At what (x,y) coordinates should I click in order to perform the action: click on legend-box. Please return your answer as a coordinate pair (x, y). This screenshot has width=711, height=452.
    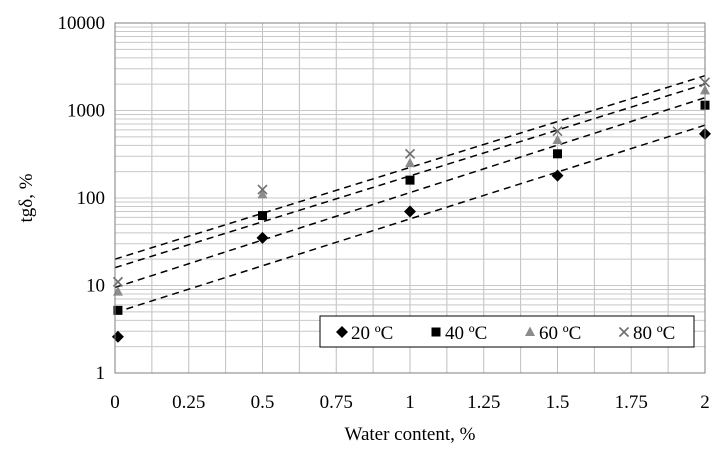
    Looking at the image, I should click on (507, 331).